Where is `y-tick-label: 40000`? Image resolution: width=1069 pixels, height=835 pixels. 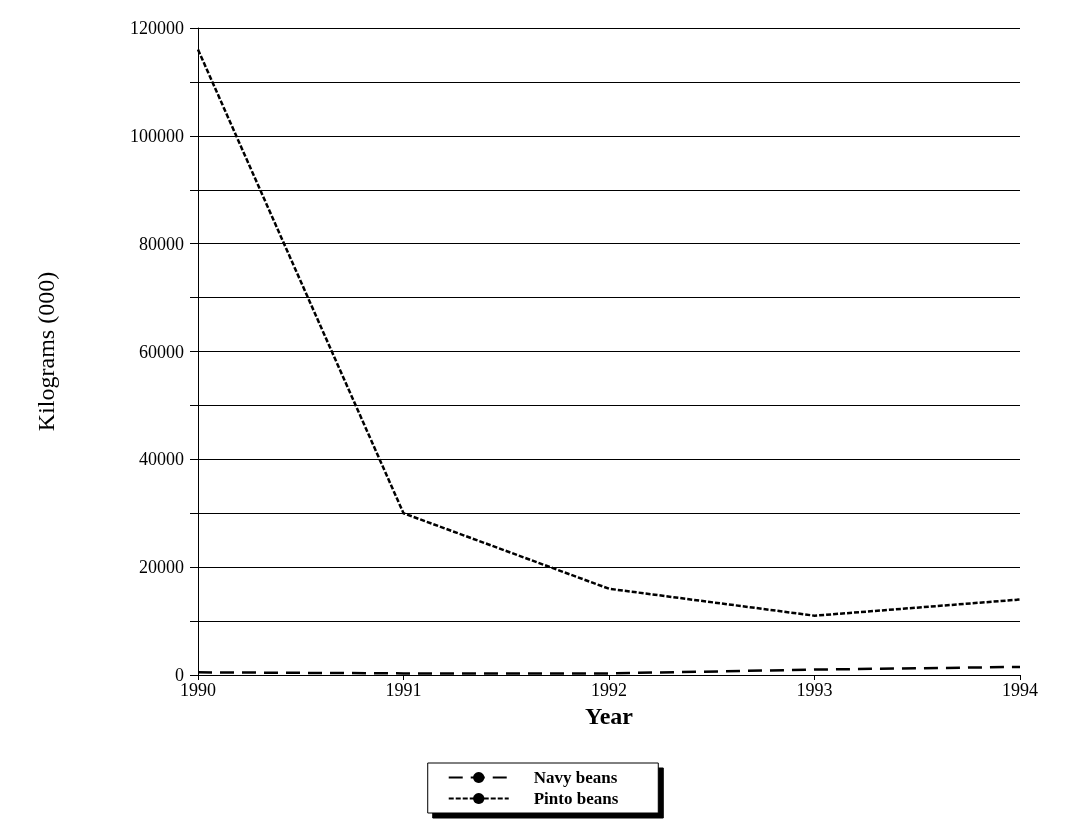 y-tick-label: 40000 is located at coordinates (161, 459).